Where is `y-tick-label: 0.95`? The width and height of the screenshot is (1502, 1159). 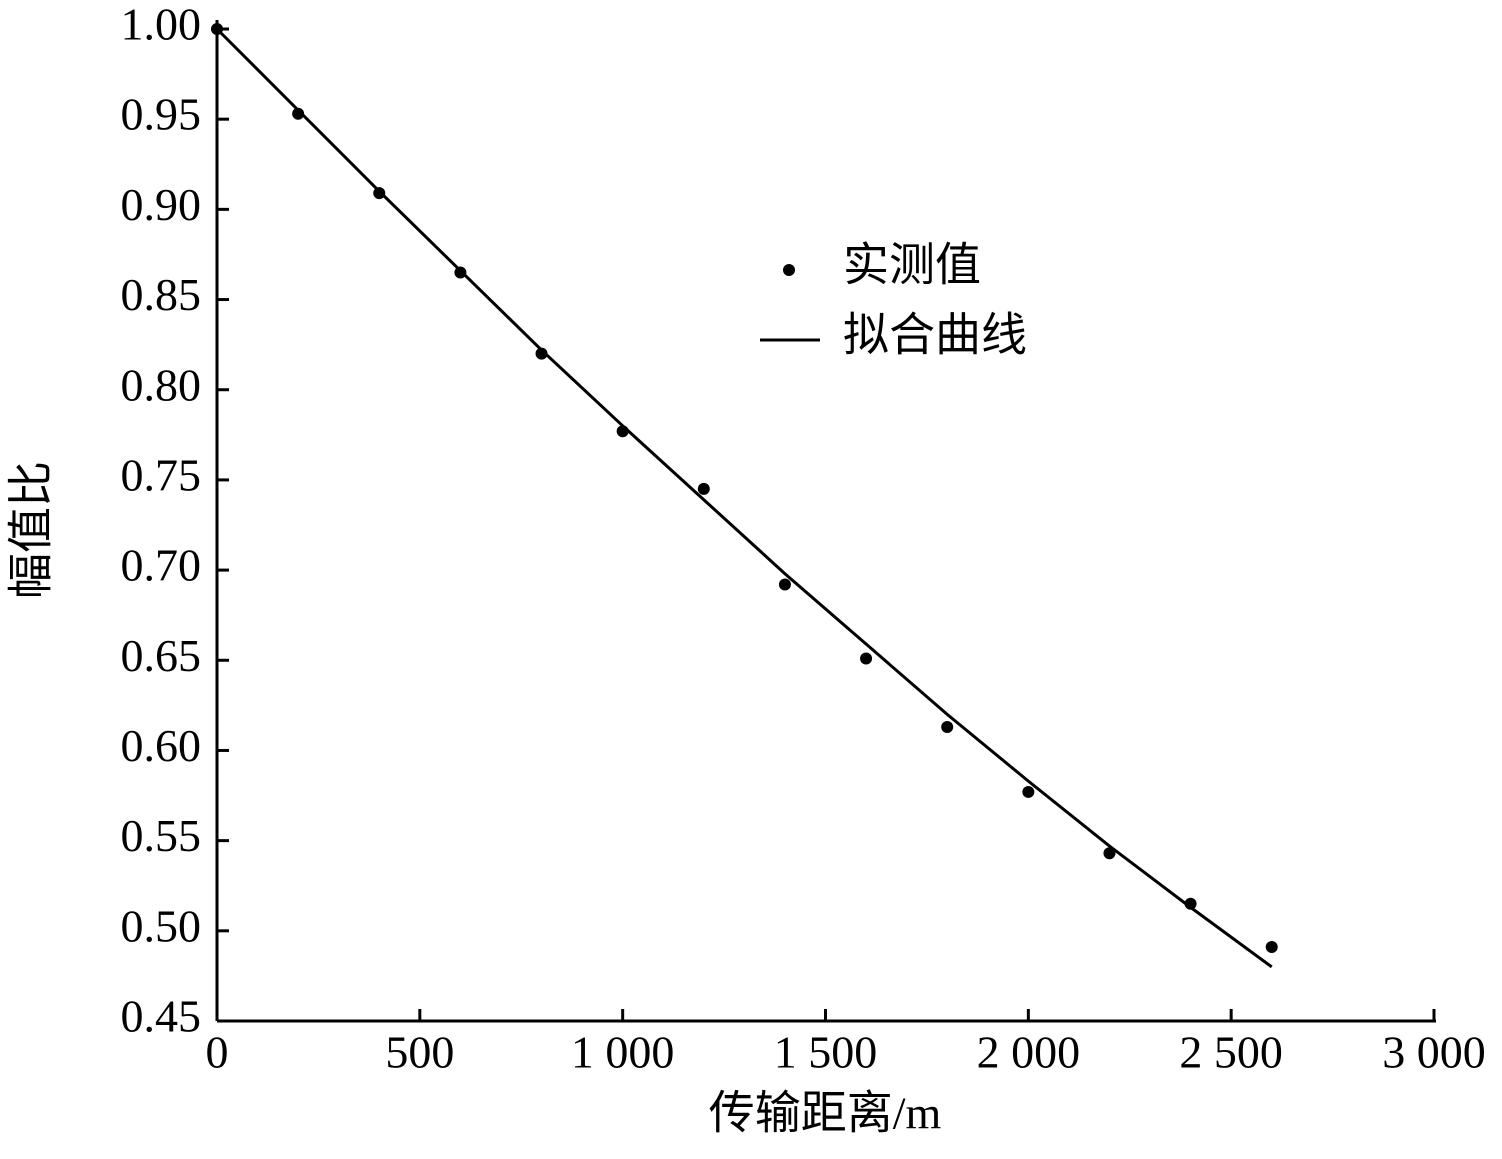
y-tick-label: 0.95 is located at coordinates (161, 114).